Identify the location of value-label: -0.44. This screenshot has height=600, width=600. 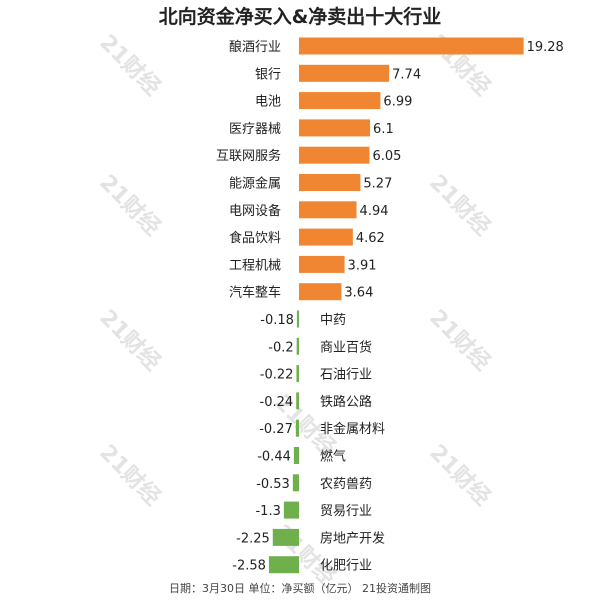
(274, 457).